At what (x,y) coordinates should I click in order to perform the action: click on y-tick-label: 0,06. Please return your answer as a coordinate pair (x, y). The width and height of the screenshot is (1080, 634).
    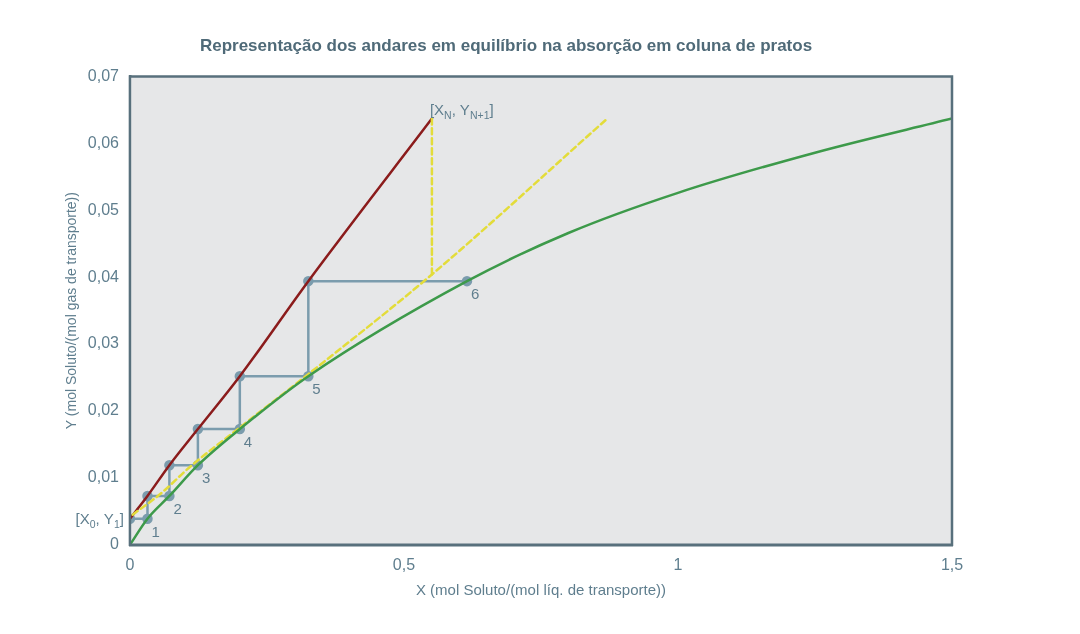
    Looking at the image, I should click on (103, 142).